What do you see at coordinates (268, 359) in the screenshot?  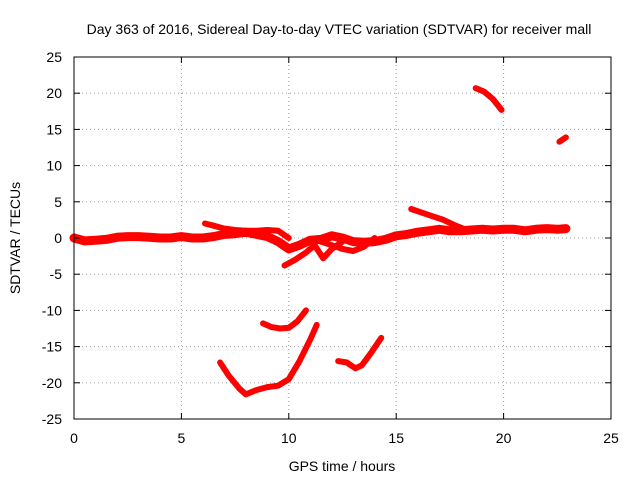 I see `series-arc-a` at bounding box center [268, 359].